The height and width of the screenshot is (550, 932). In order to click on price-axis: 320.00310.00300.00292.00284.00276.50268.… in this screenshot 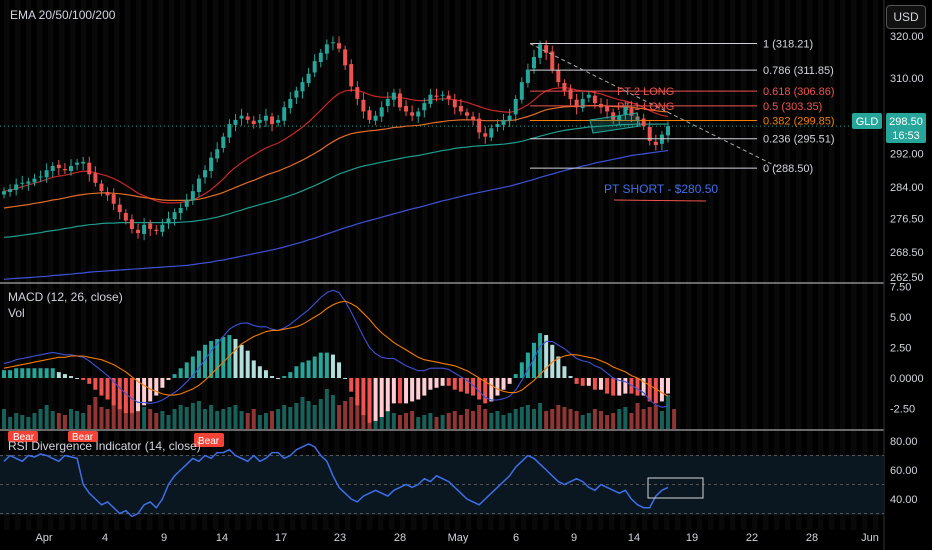, I will do `click(907, 157)`.